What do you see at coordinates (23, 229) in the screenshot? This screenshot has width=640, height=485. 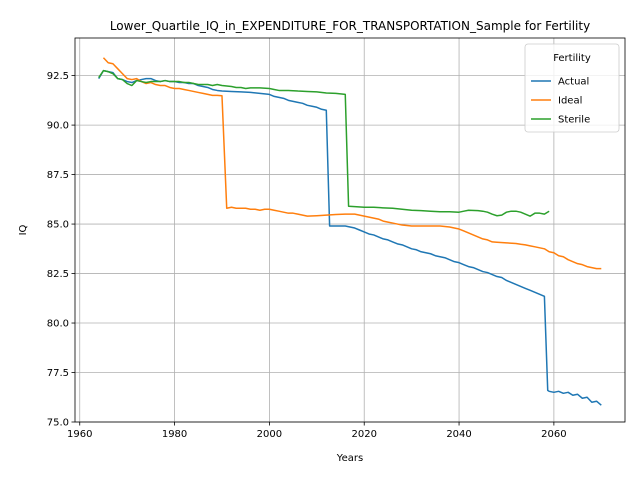 I see `y-axis-label: IQ` at bounding box center [23, 229].